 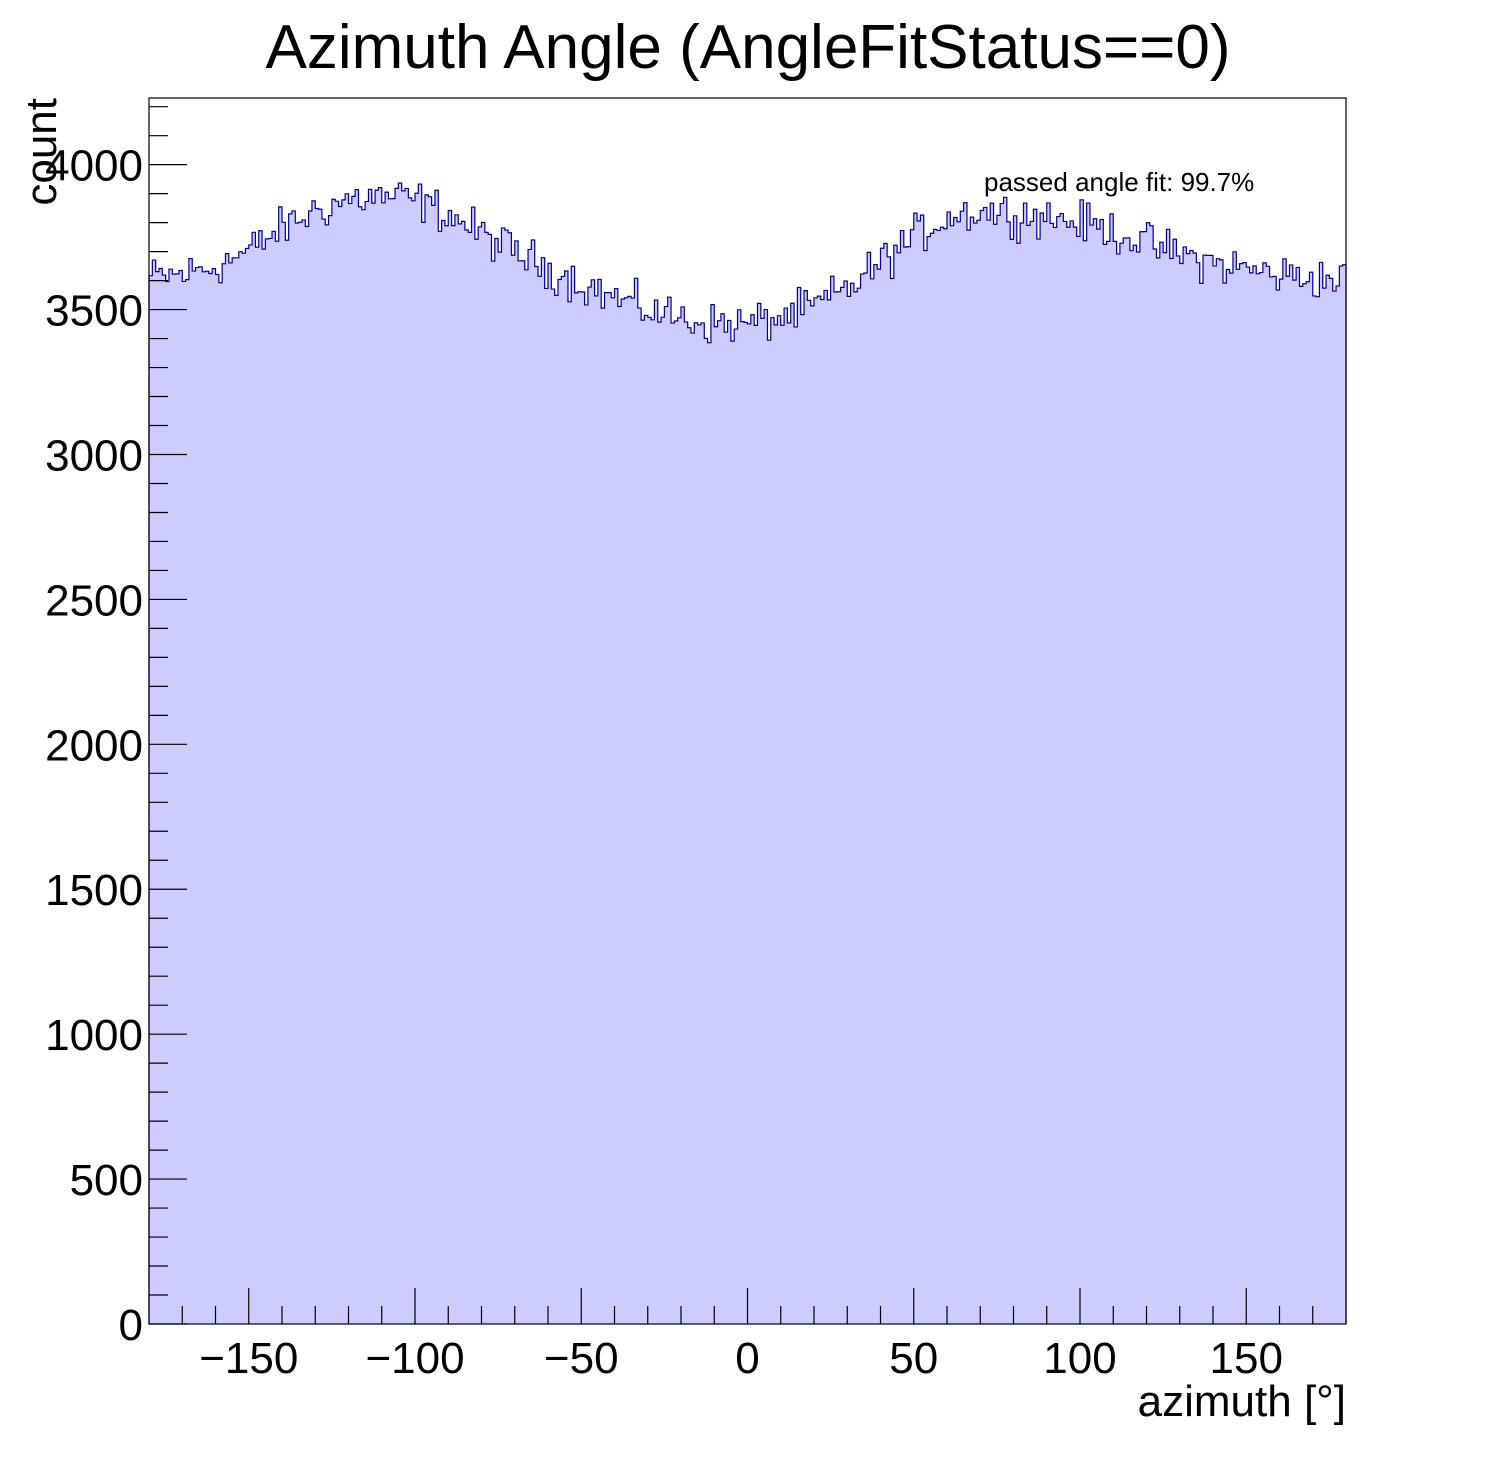 I want to click on y-tick-label: 500, so click(x=106, y=1180).